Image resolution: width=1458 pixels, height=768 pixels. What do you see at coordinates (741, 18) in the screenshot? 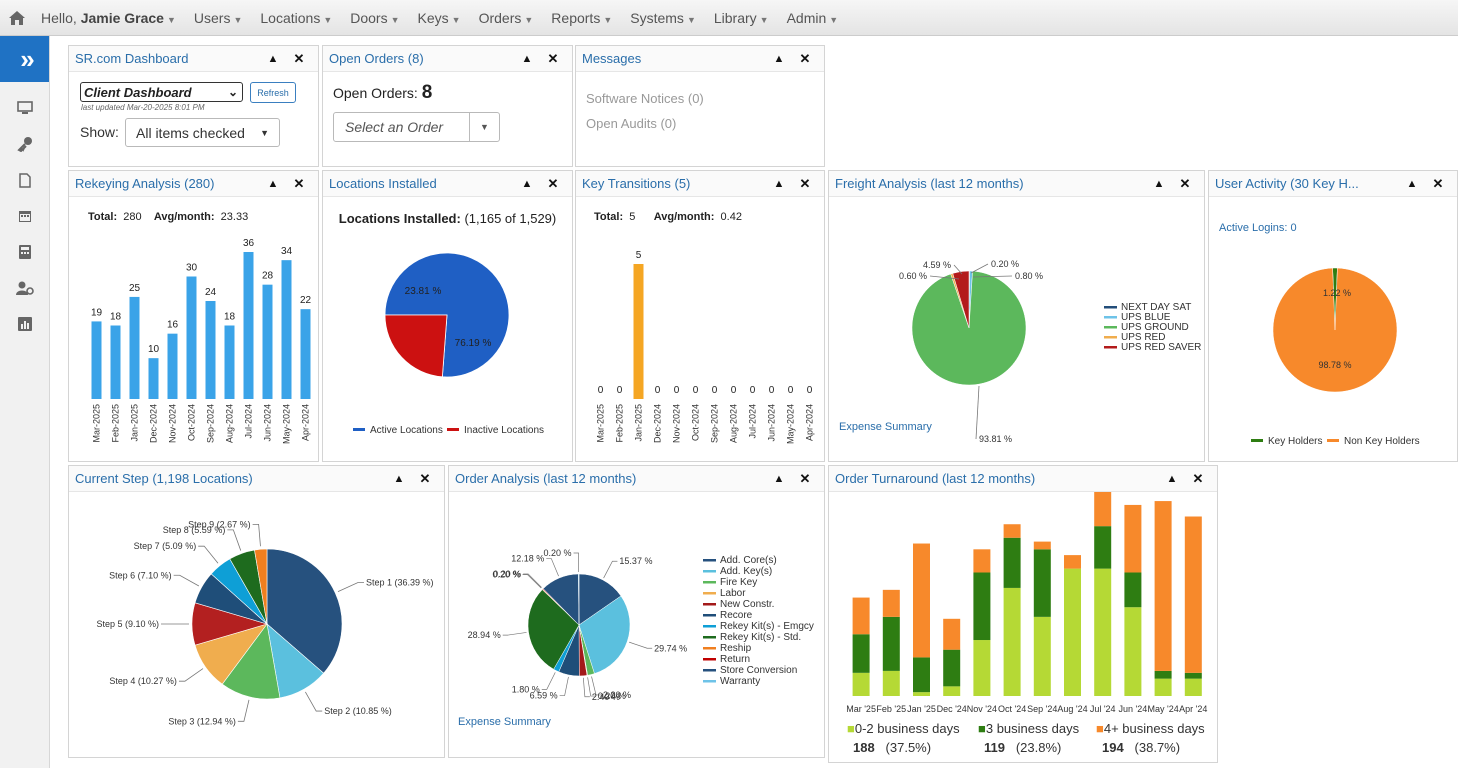
I see `nav-library: Library ▼` at bounding box center [741, 18].